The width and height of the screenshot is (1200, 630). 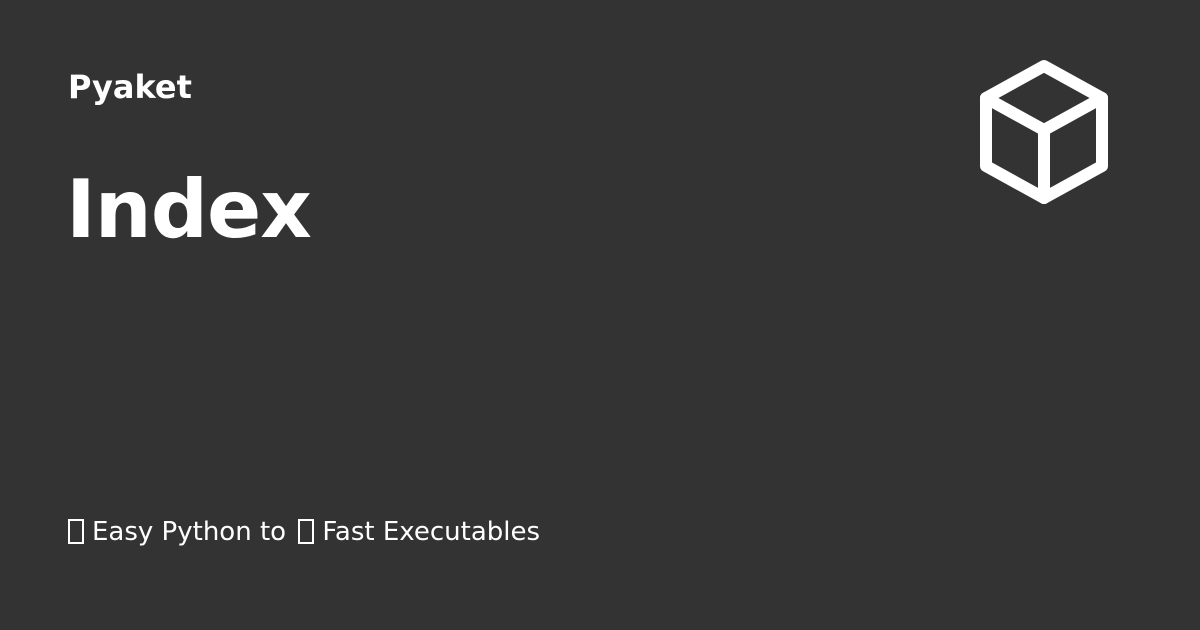 I want to click on site-description: Easy Python to Fast Executables, so click(x=304, y=532).